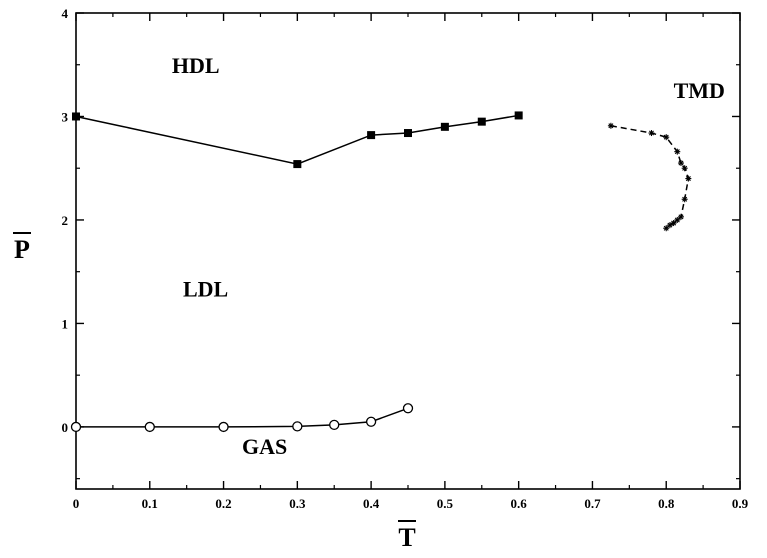 The height and width of the screenshot is (558, 767). I want to click on region-label-tmd: TMD, so click(699, 90).